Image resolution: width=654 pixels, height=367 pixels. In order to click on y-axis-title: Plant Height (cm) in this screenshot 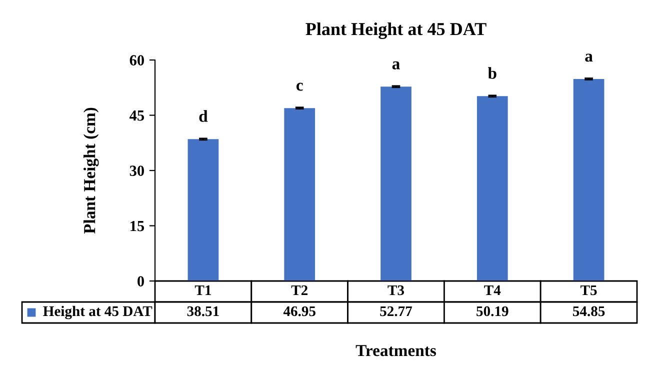, I will do `click(91, 171)`.